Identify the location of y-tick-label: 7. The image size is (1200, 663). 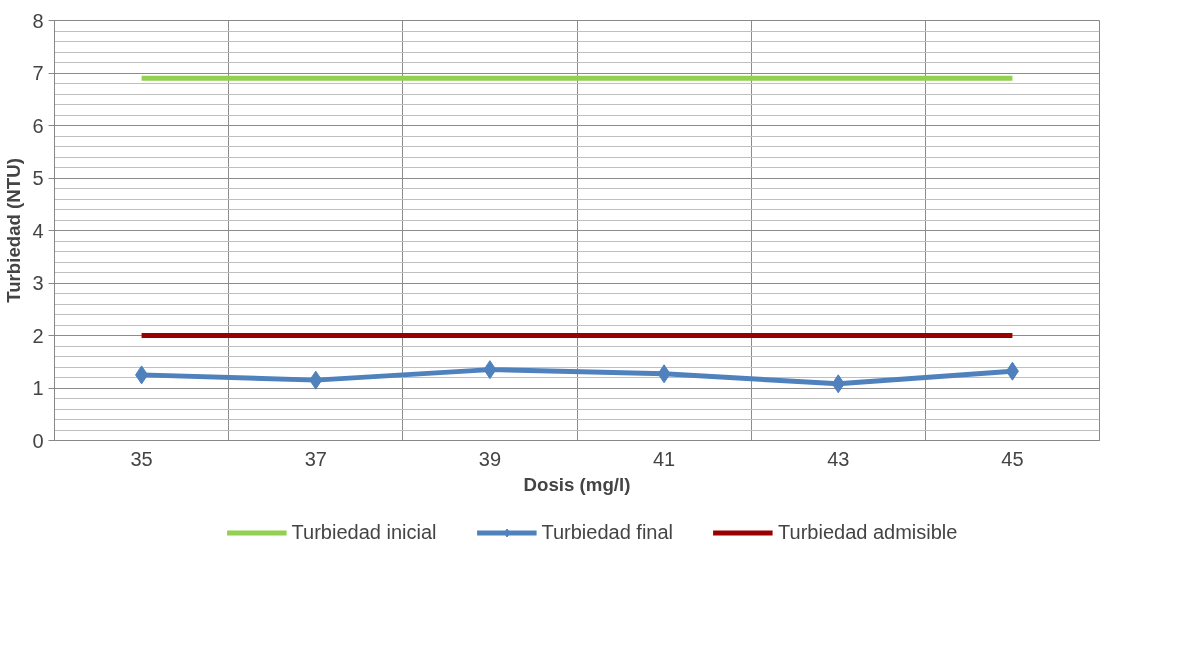
(38, 73).